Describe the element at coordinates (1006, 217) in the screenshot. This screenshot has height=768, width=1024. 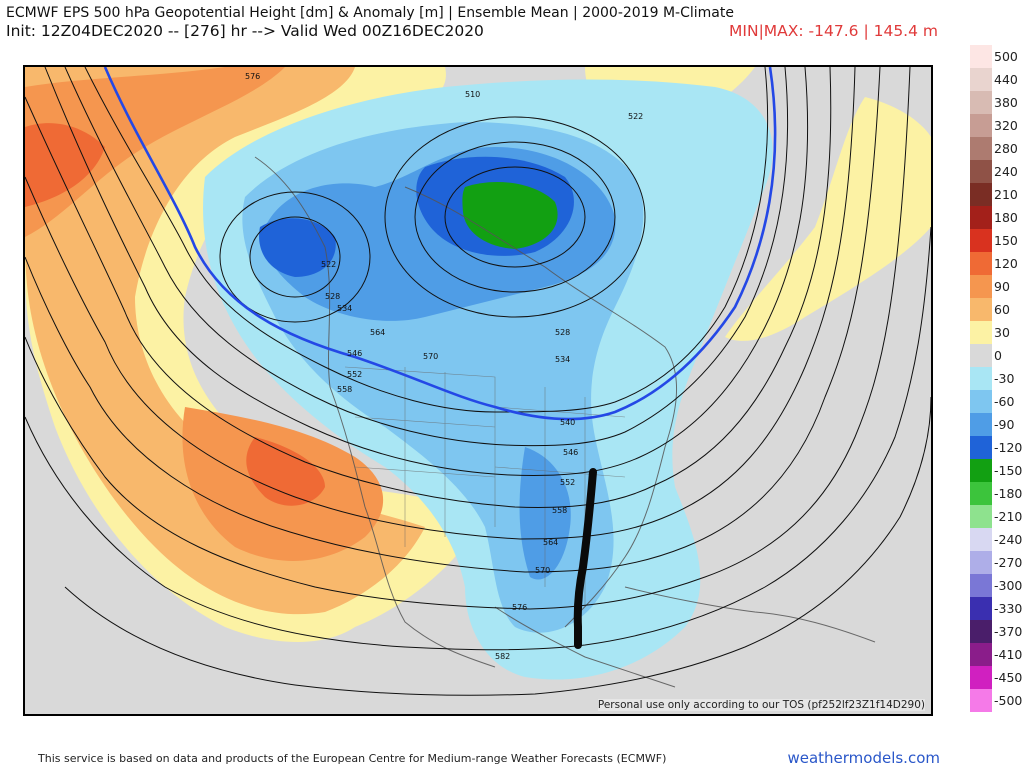
I see `legend-label: 180` at that location.